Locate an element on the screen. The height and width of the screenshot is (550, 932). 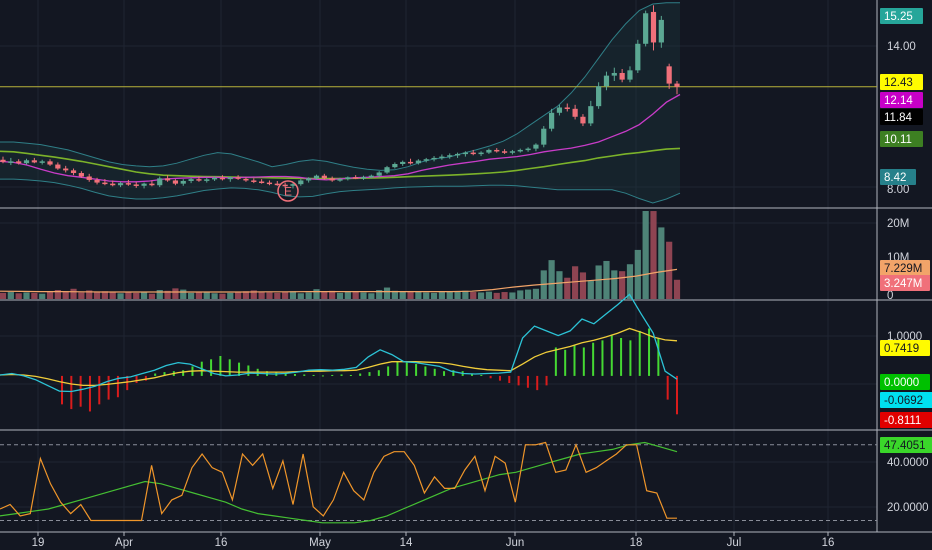
panel-rsi is located at coordinates (438, 482).